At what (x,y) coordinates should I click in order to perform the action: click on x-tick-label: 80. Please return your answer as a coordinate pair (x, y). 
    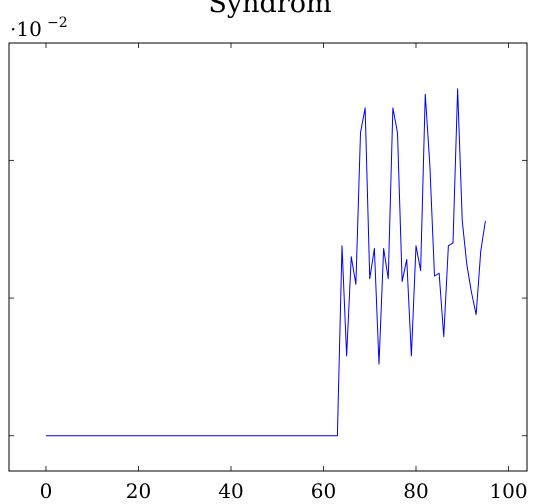
    Looking at the image, I should click on (415, 491).